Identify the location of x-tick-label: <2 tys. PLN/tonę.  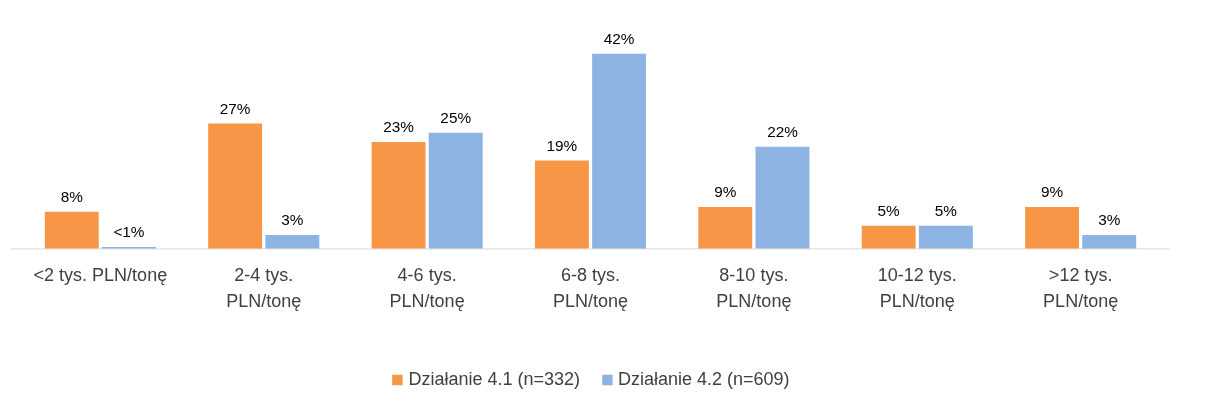
(100, 274).